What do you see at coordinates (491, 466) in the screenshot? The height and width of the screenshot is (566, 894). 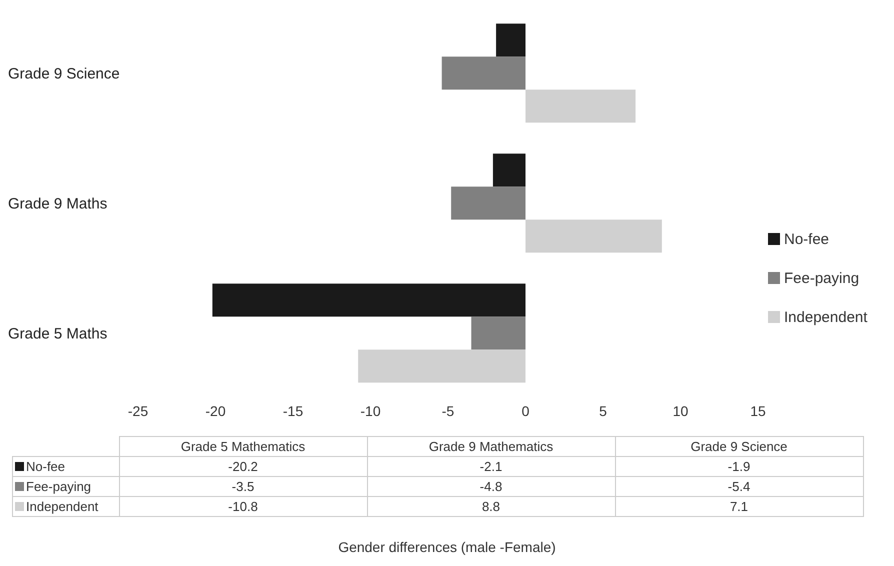 I see `data-label: -2.1` at bounding box center [491, 466].